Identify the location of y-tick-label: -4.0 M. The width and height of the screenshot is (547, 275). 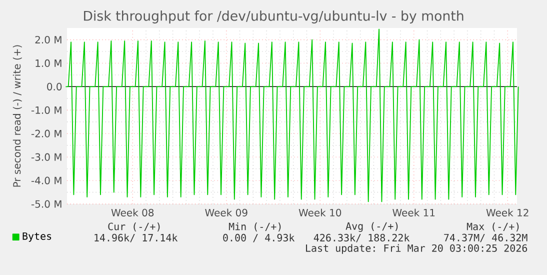
(46, 180).